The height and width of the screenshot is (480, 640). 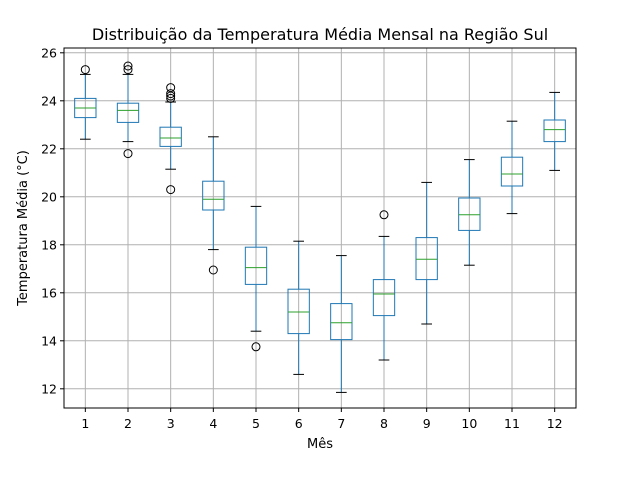 I want to click on y-axis-title: Temperatura Média (°C), so click(x=23, y=228).